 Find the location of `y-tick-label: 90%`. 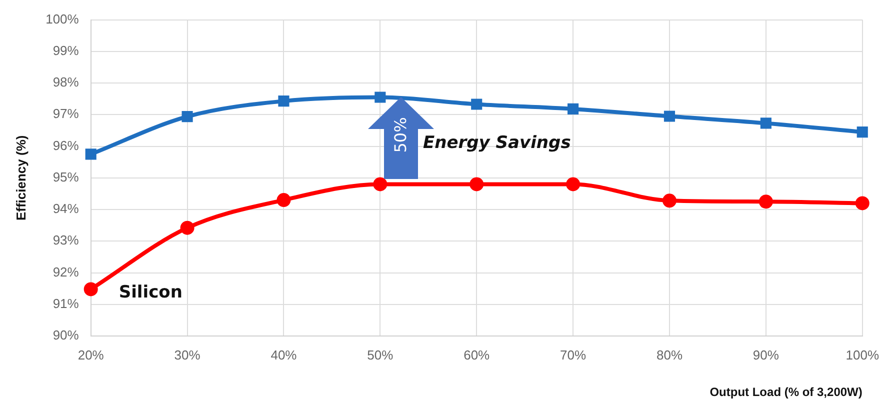

y-tick-label: 90% is located at coordinates (66, 335).